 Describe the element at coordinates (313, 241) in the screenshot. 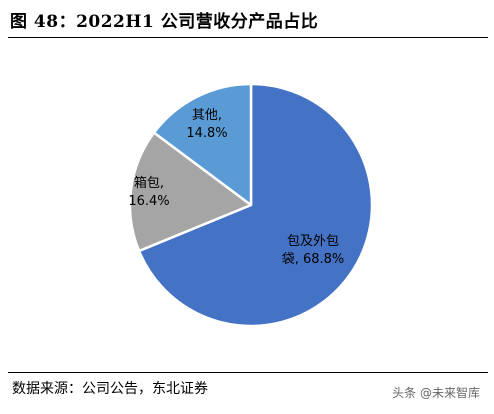

I see `slice-label-1-line1: 包及外包` at that location.